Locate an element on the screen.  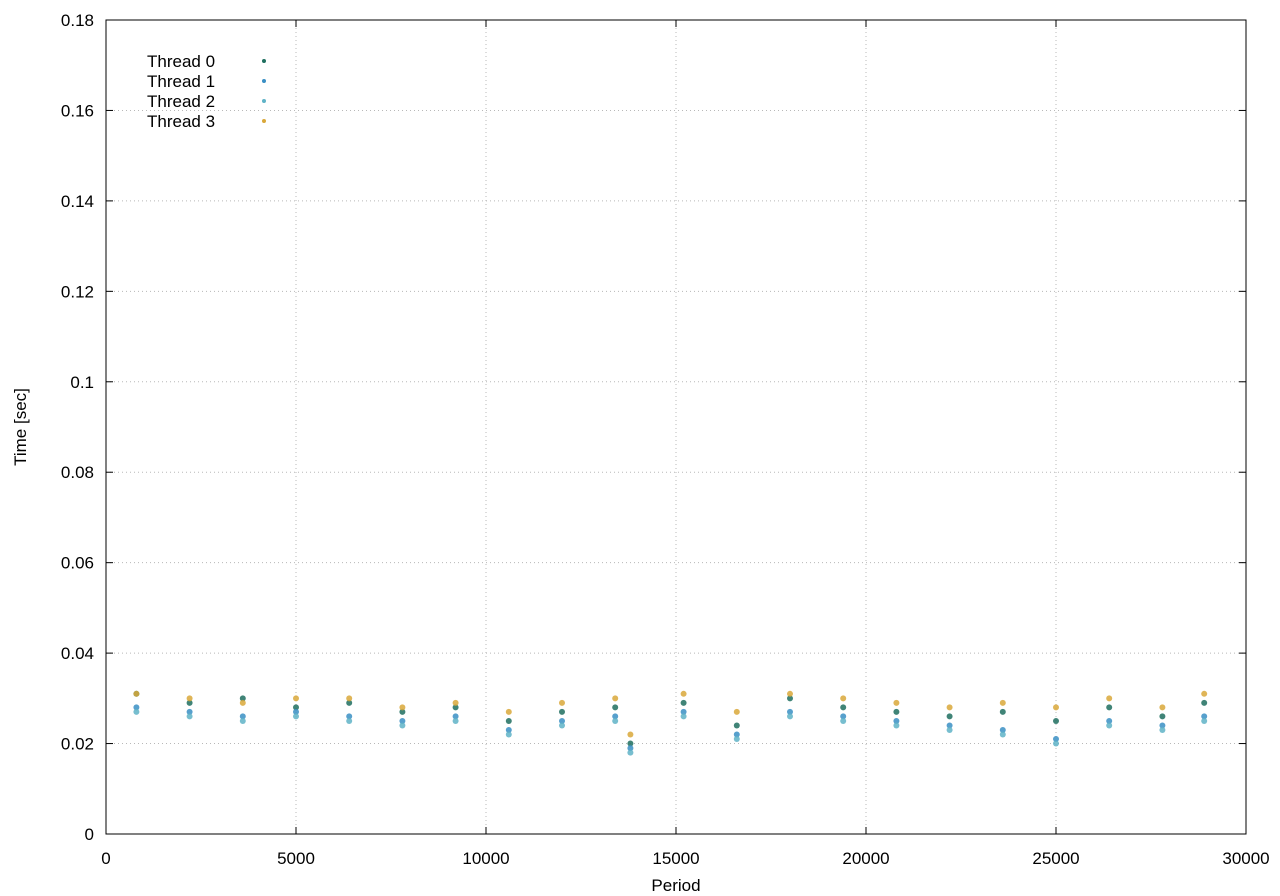
y-tick-label: 0 is located at coordinates (89, 834).